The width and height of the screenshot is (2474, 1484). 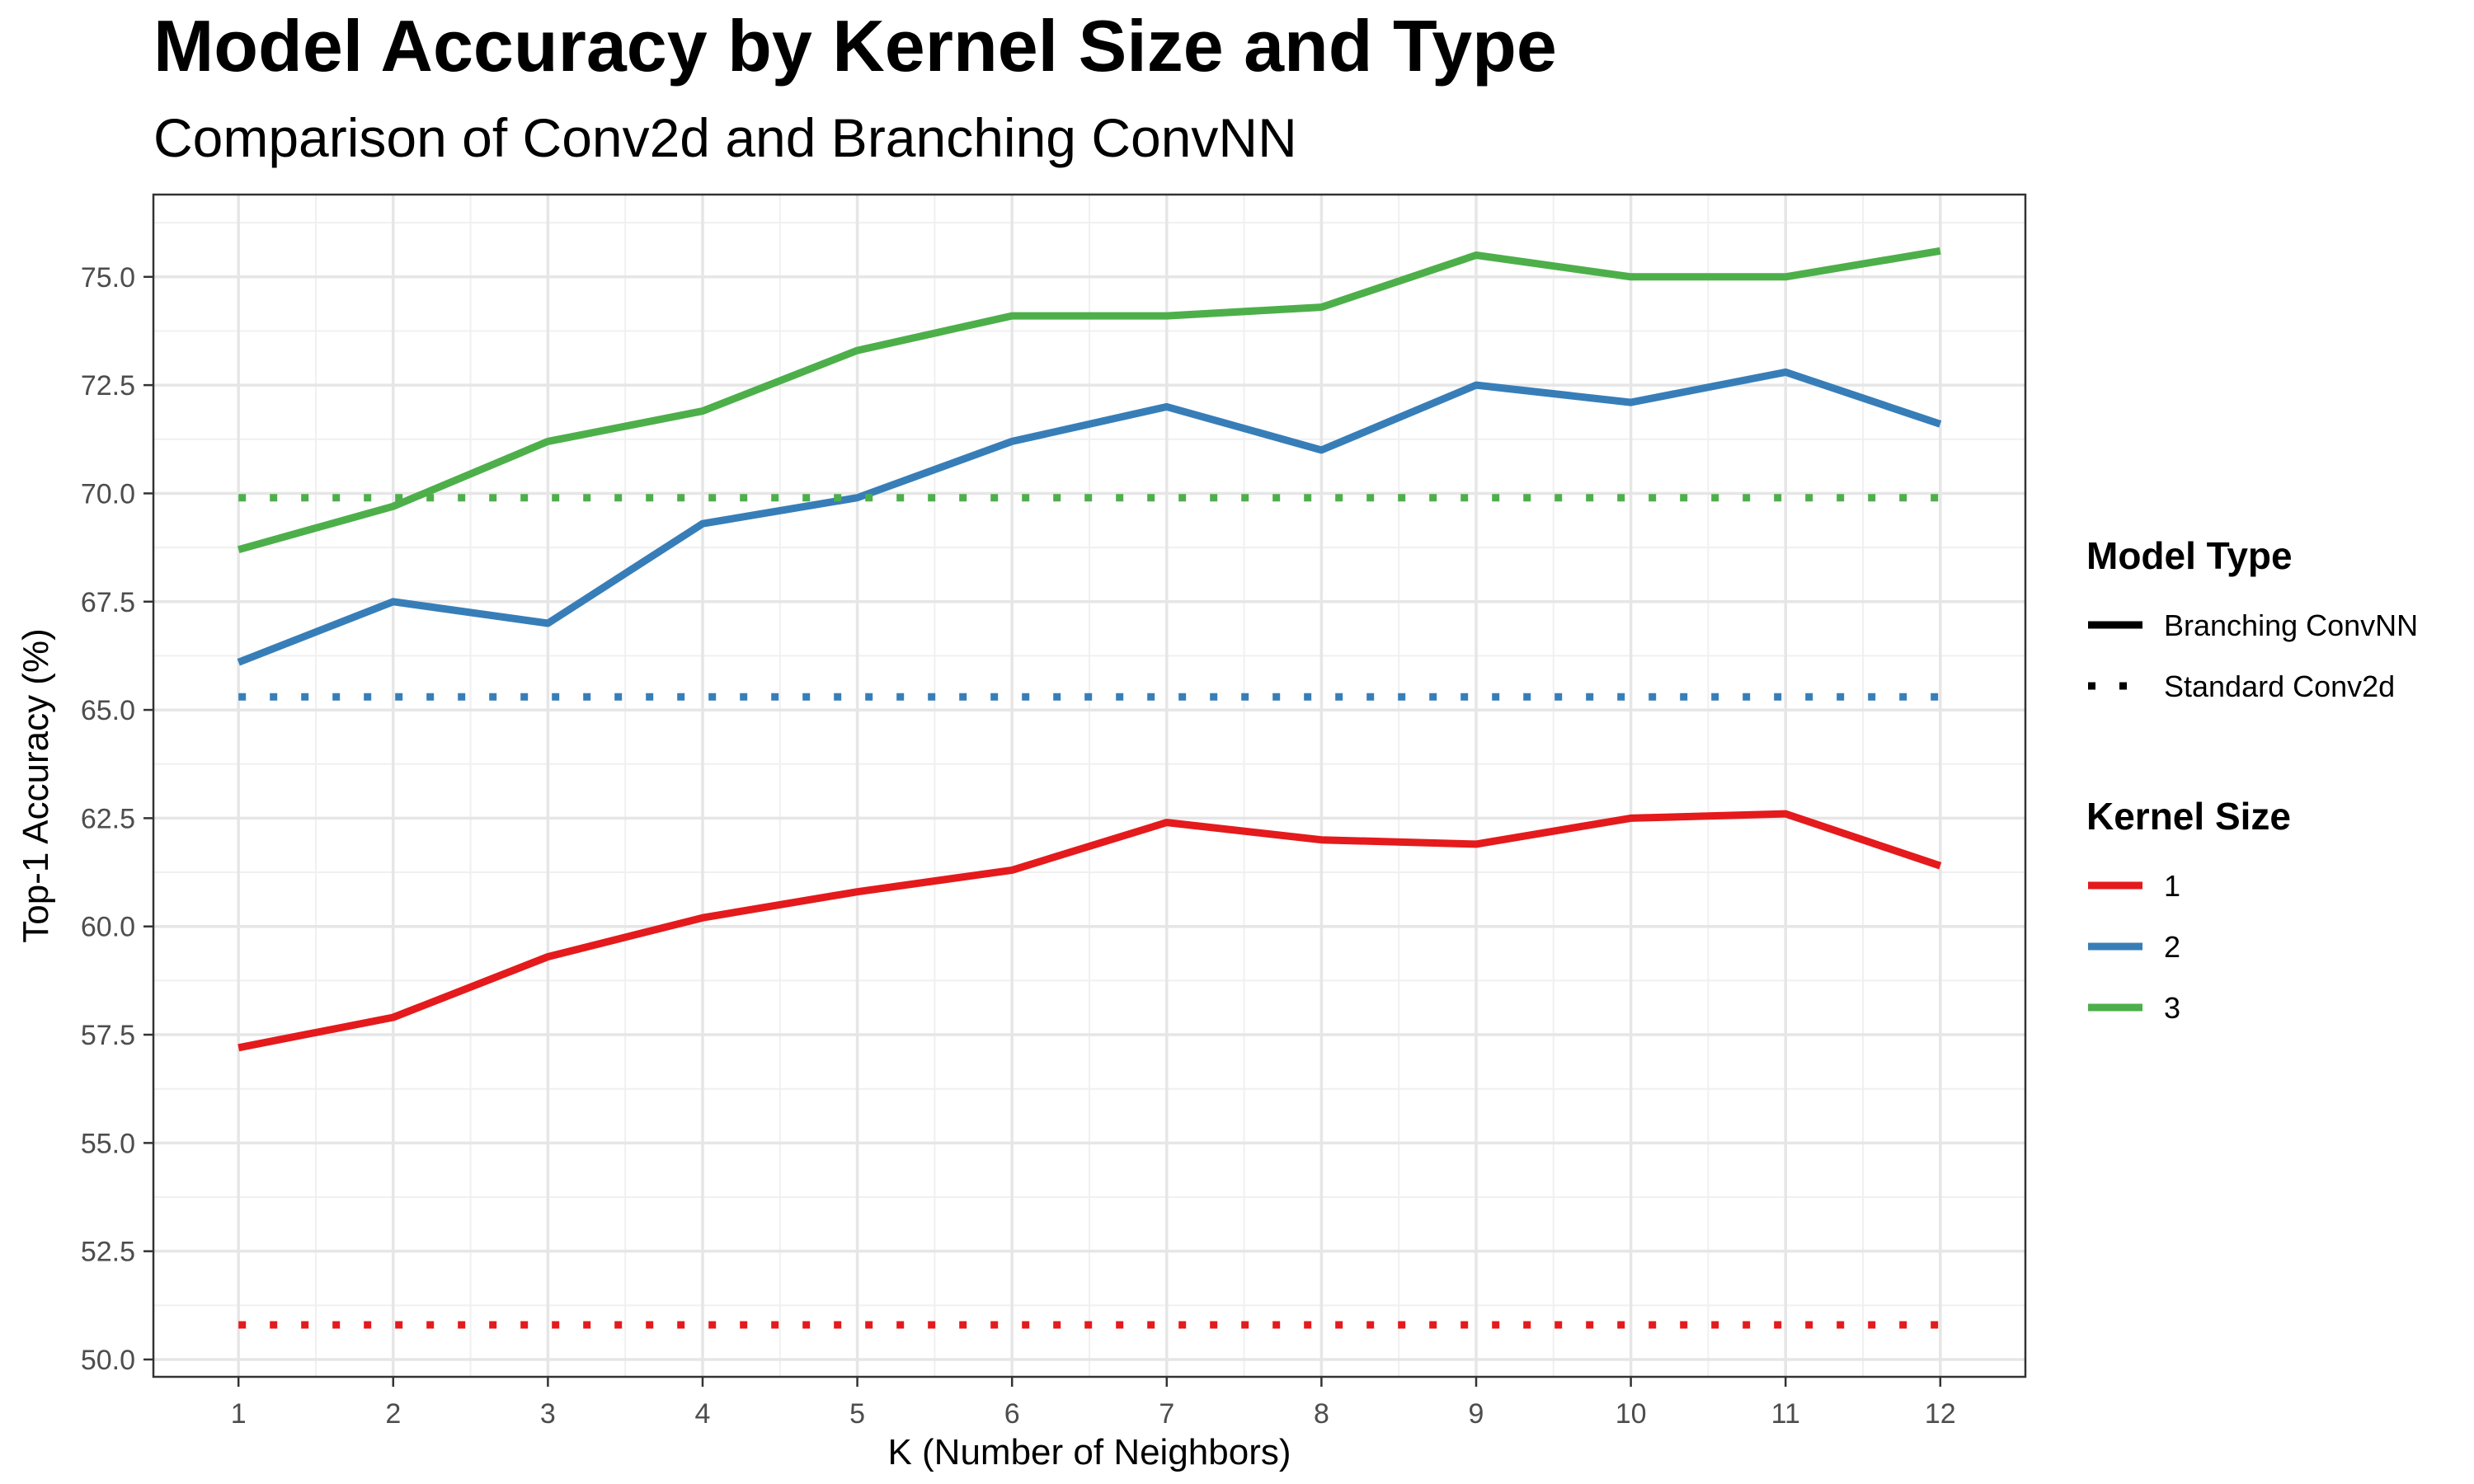 What do you see at coordinates (239, 1414) in the screenshot?
I see `x-tick-label: 1` at bounding box center [239, 1414].